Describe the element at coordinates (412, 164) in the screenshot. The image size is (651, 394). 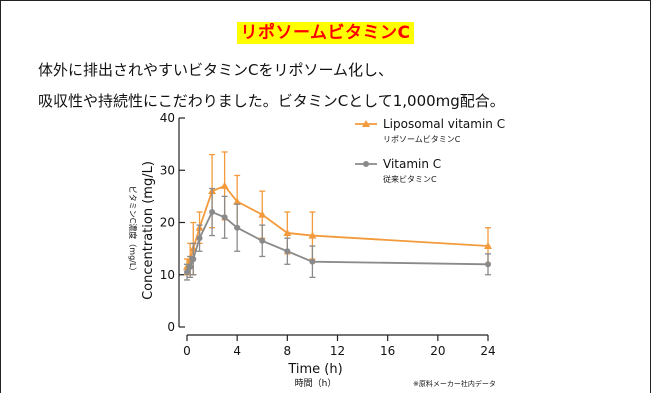
I see `legend-label: Vitamin C` at that location.